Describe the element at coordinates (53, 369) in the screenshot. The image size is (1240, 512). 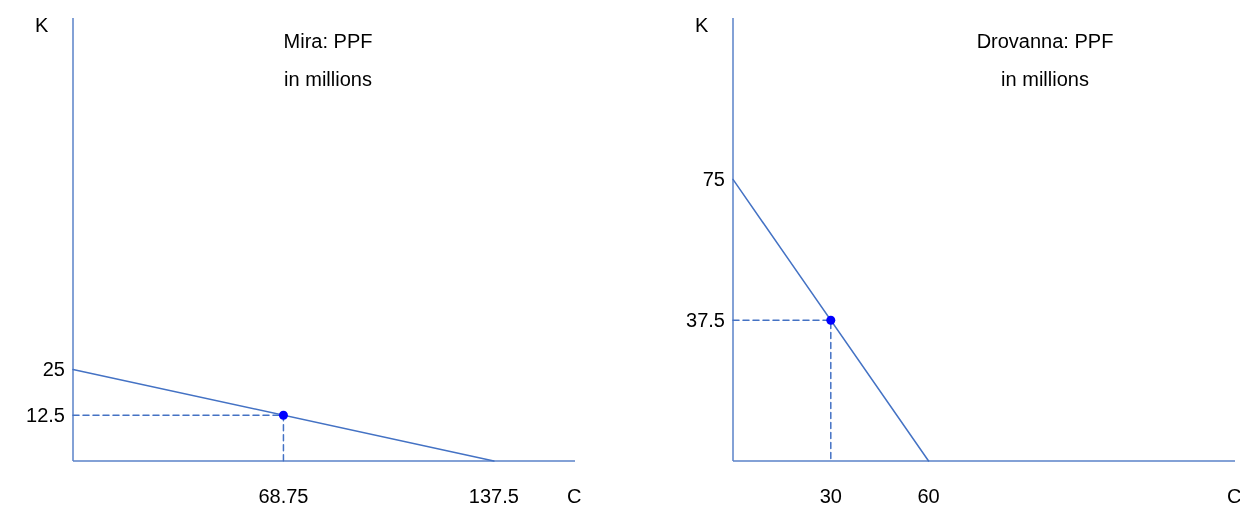
I see `y-tick-label: 25` at that location.